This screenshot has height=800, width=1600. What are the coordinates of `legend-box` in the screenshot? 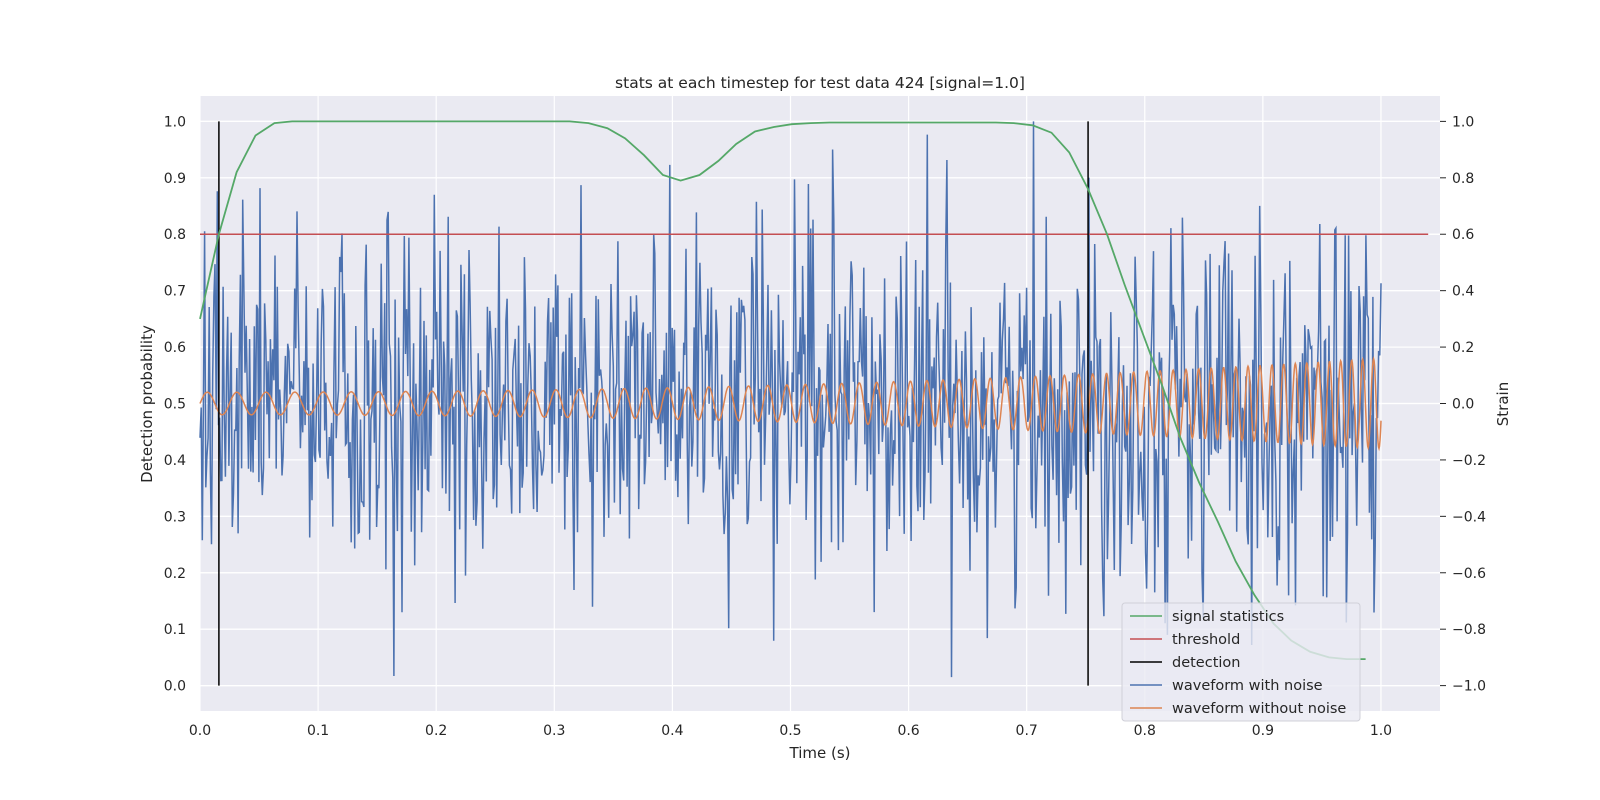 It's located at (1241, 662).